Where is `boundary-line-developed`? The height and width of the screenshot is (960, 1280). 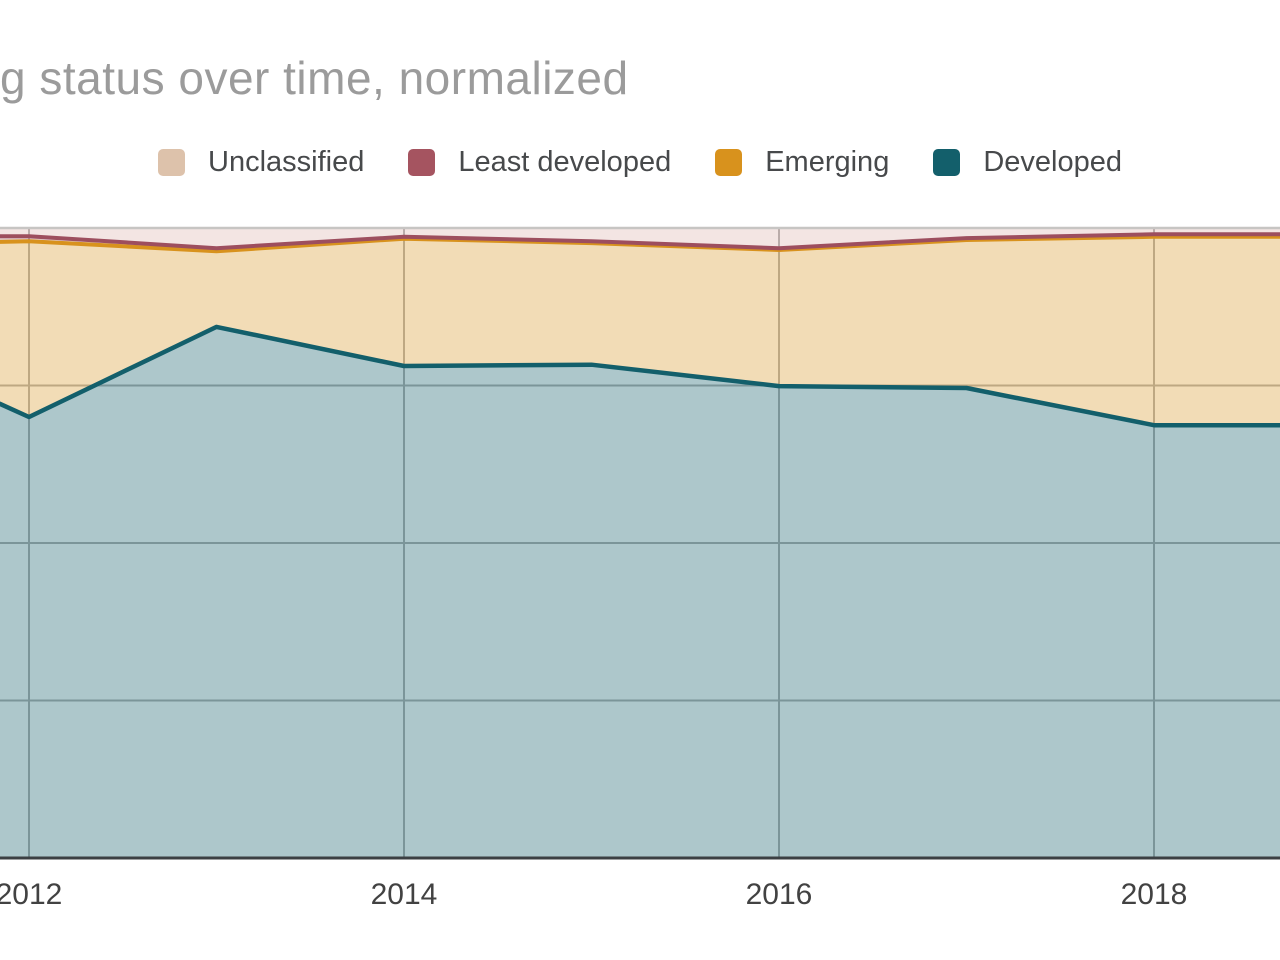
boundary-line-developed is located at coordinates (640, 376).